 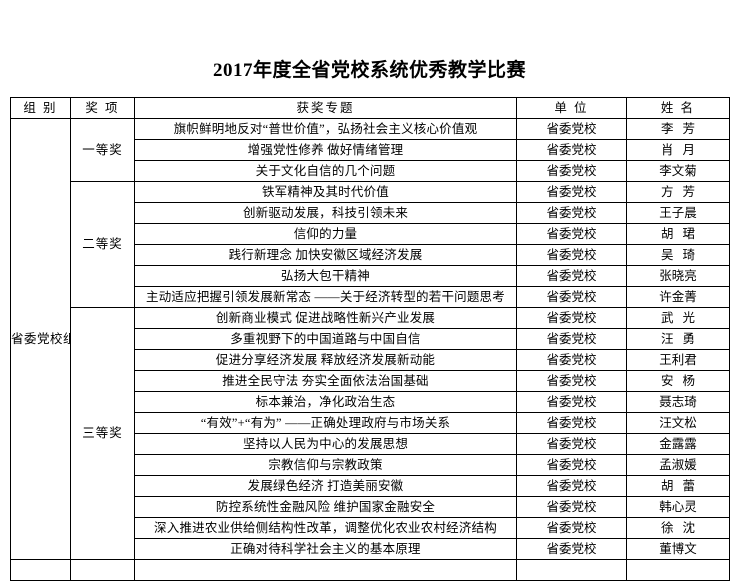 I want to click on name-cell: 王利君, so click(x=678, y=360).